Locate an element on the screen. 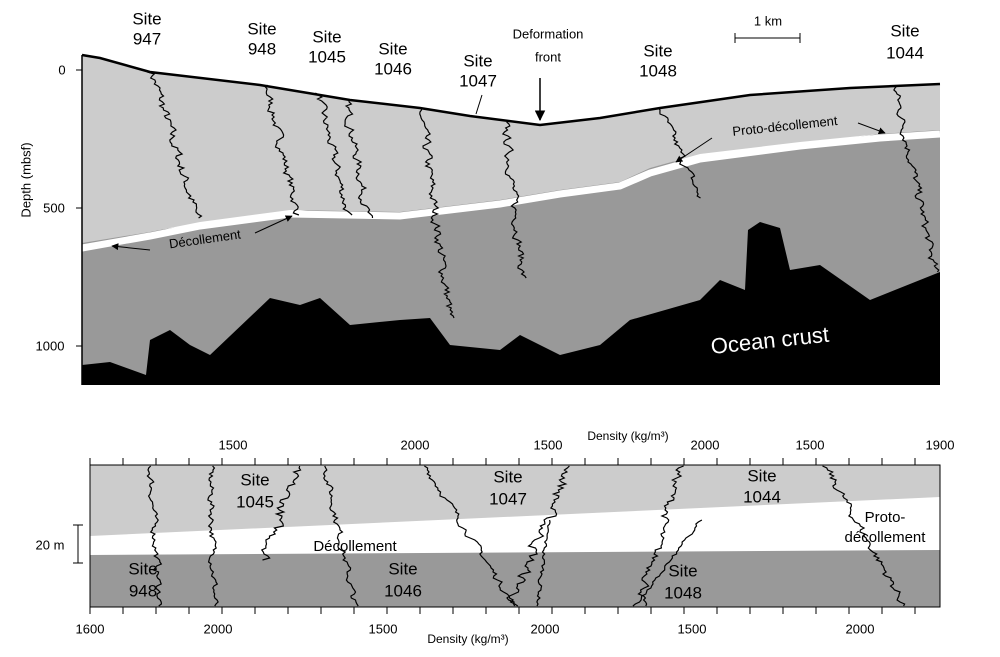  deformation-front-label: Deformation is located at coordinates (548, 33).